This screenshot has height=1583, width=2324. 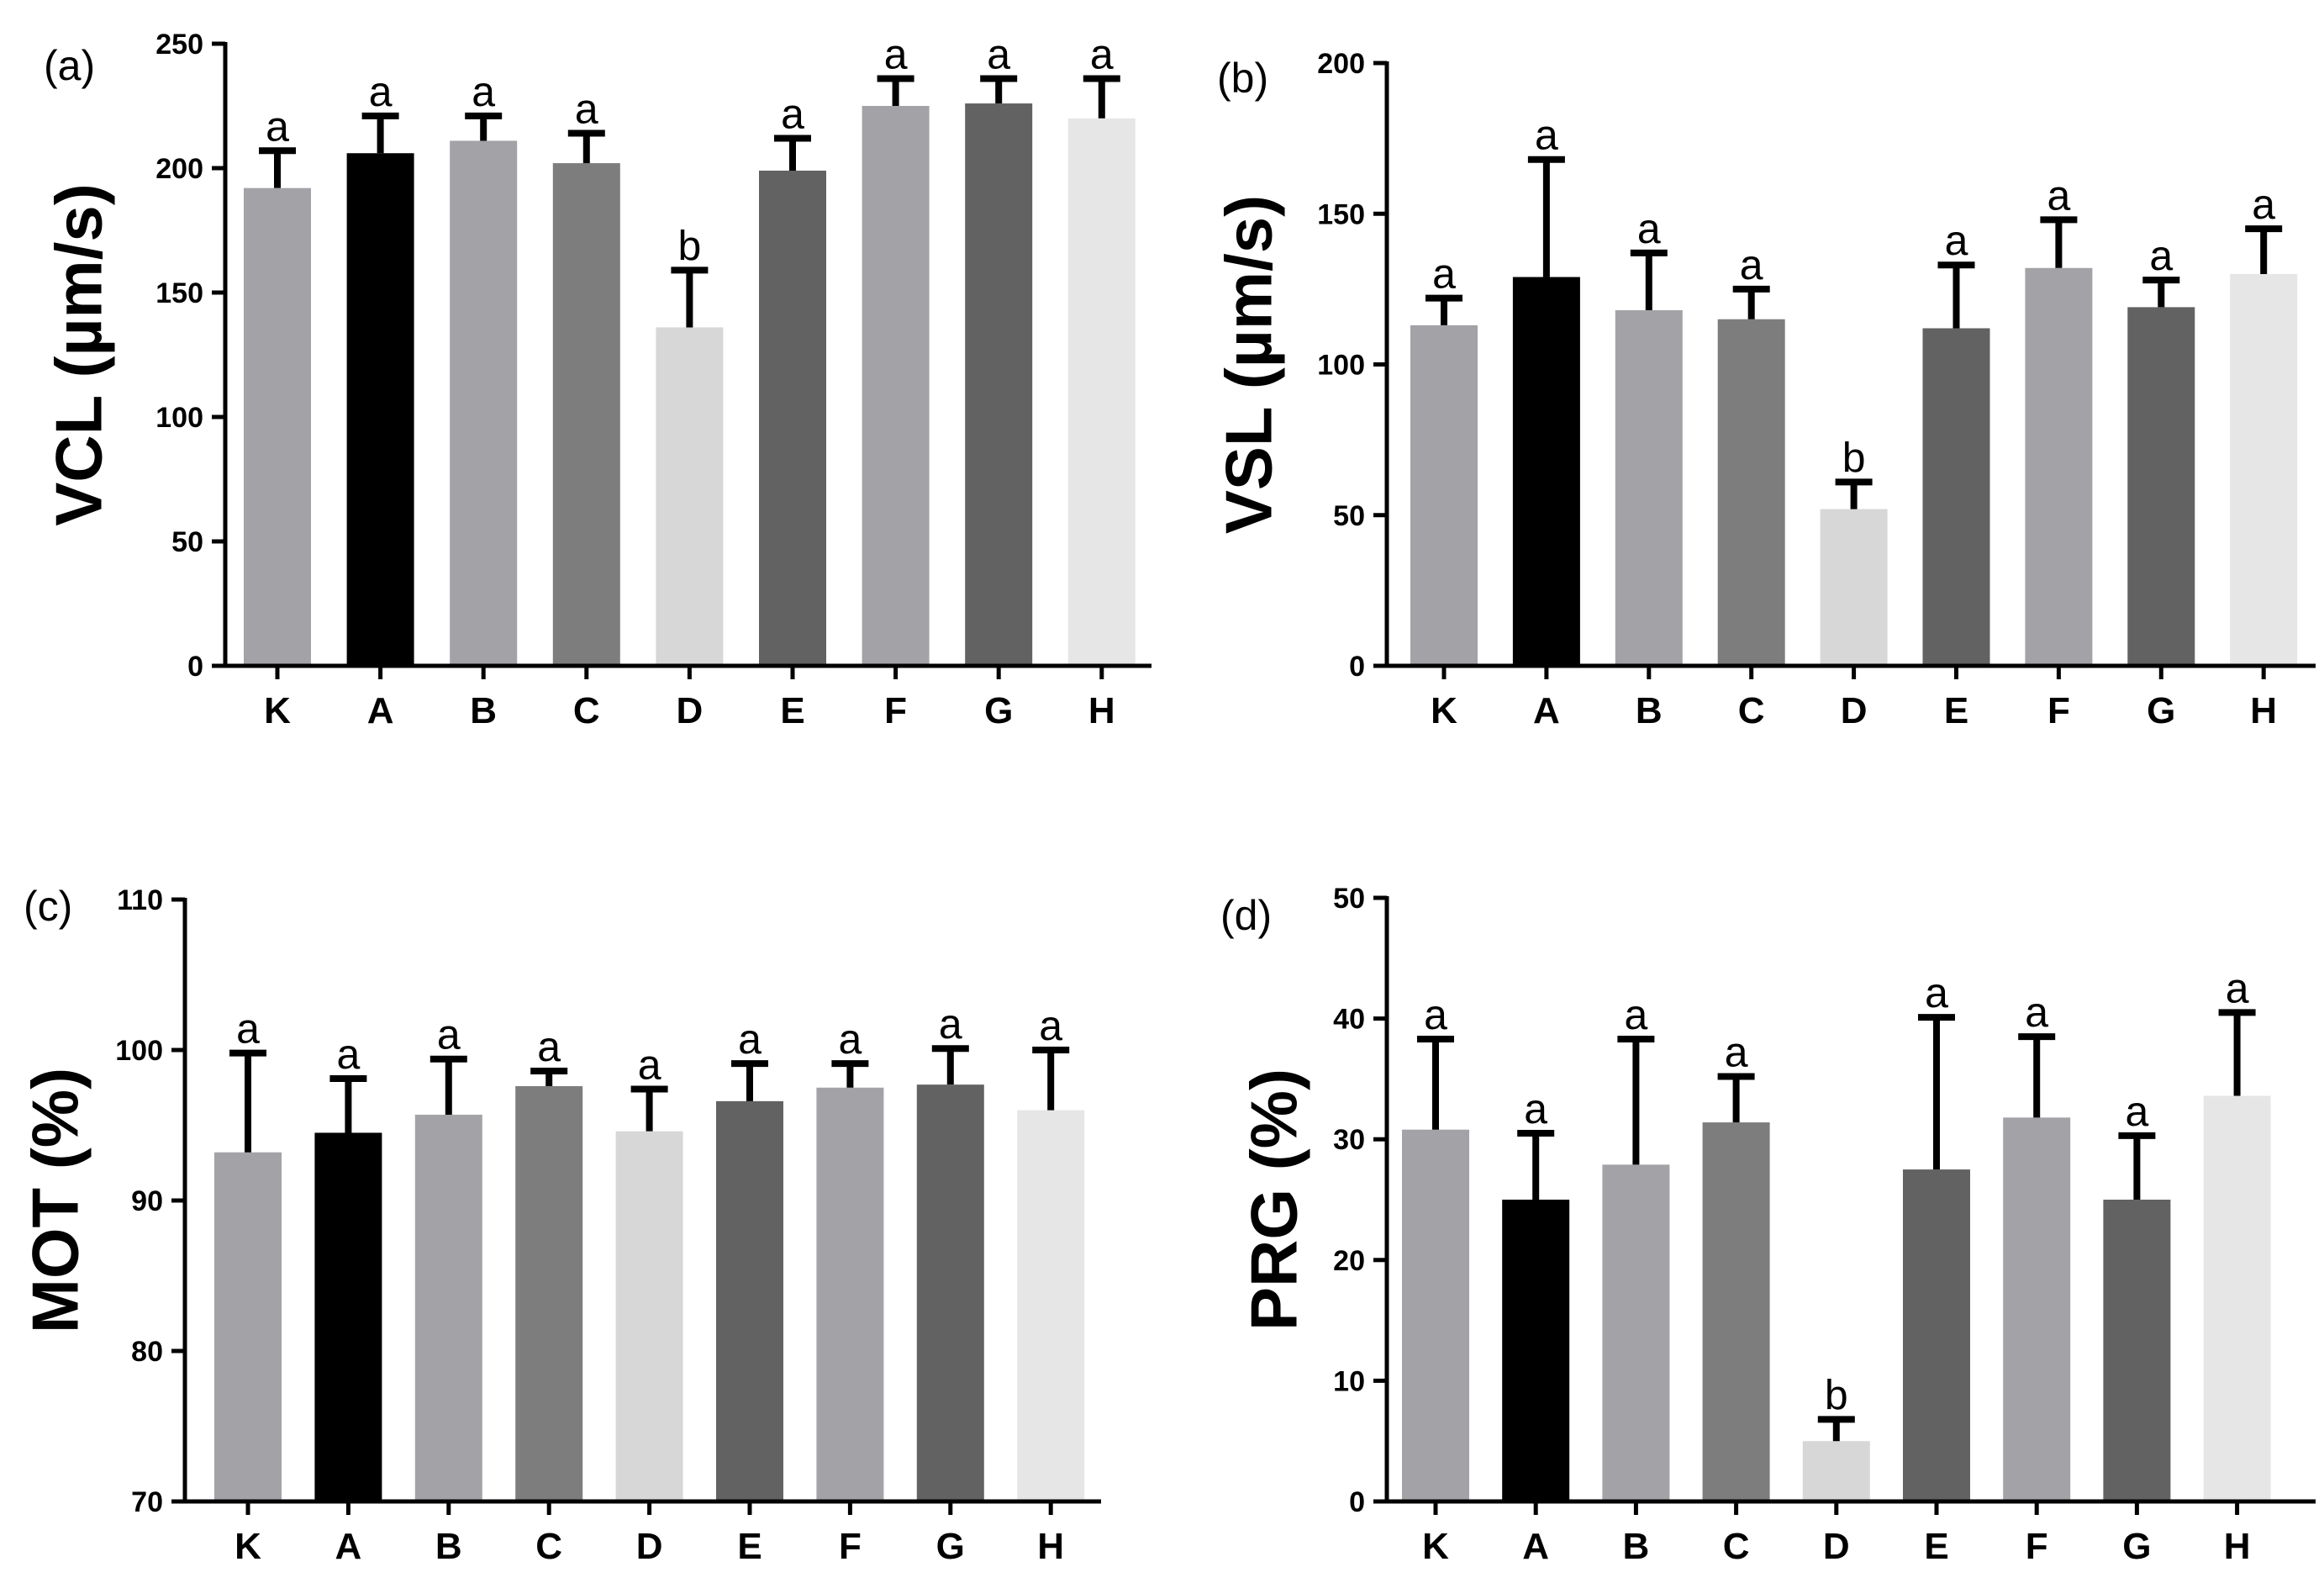 What do you see at coordinates (48, 906) in the screenshot?
I see `panel-label: (c)` at bounding box center [48, 906].